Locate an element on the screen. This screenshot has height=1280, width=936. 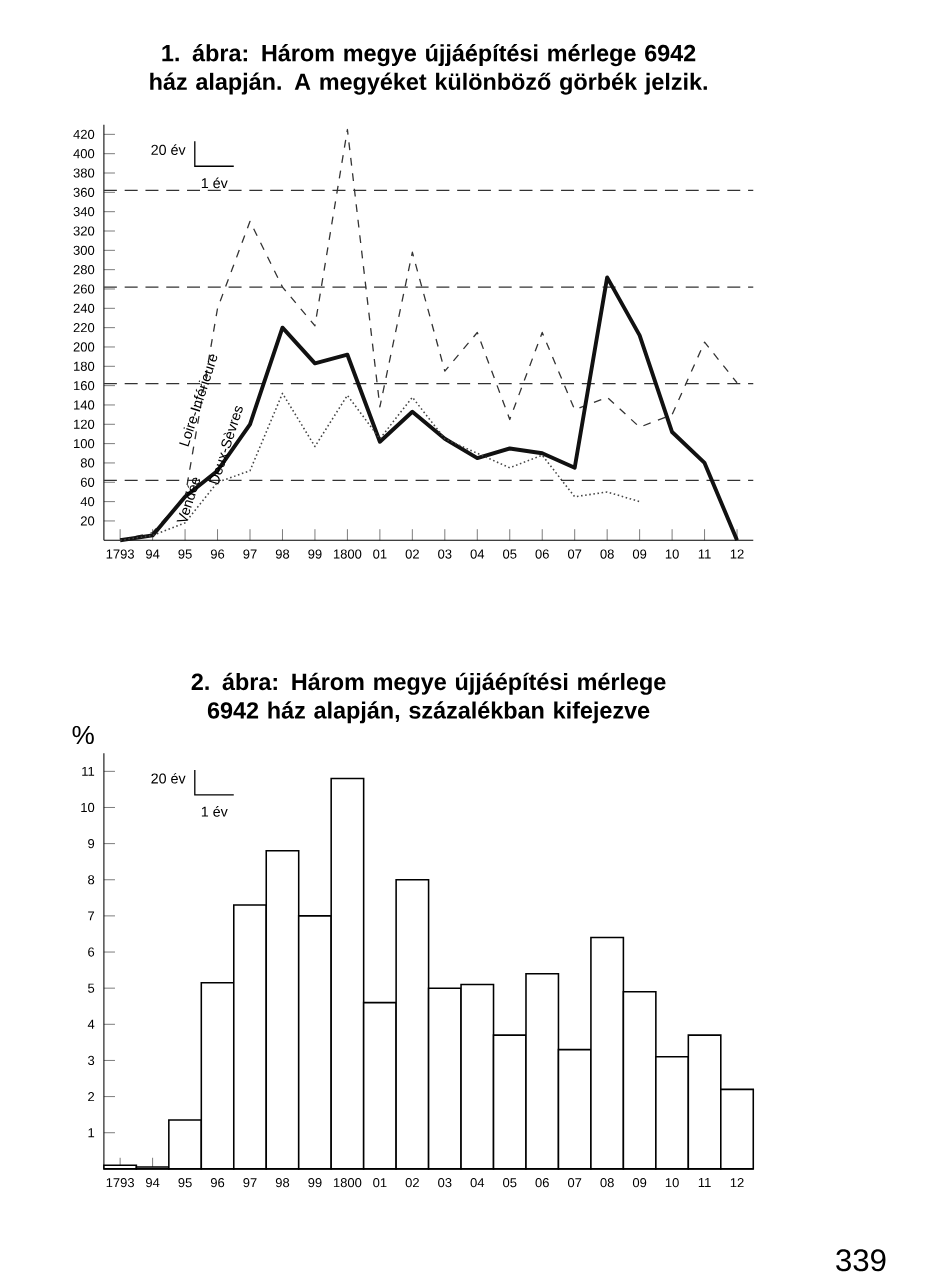
chart-title: 1. ábra: Három megye újjáépítési mérlege 6942 ház alapján. A megyéket különböző görbék jelzik. is located at coordinates (429, 69).